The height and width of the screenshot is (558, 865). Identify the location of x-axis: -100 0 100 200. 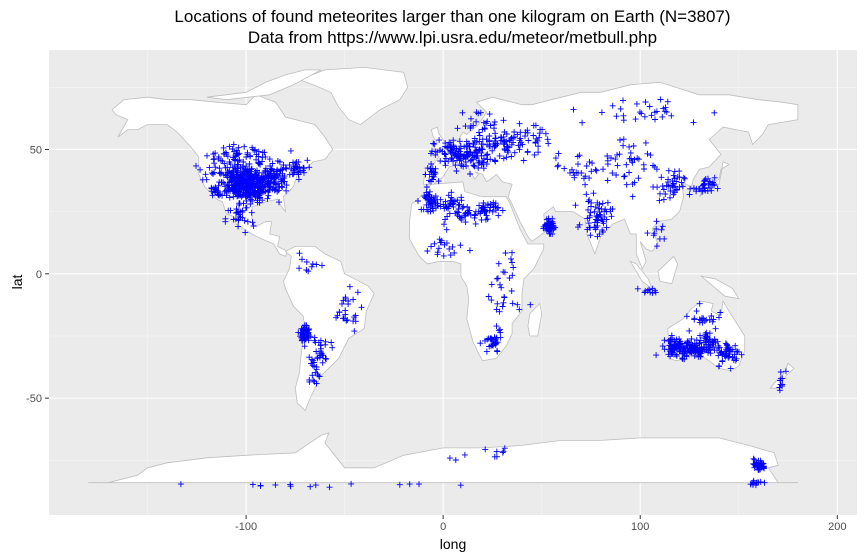
(540, 524).